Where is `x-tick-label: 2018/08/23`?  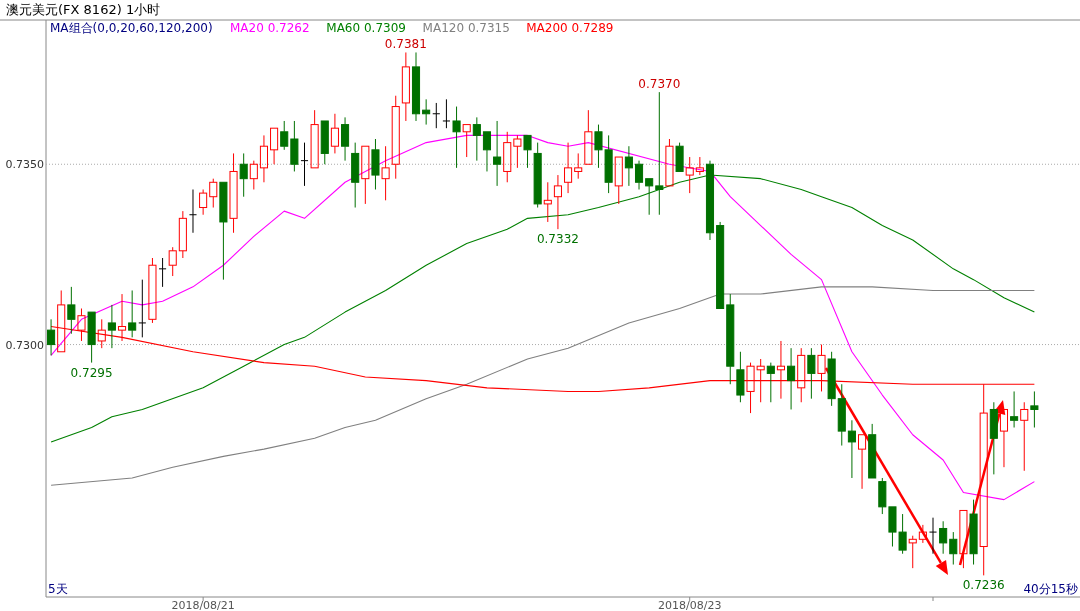 x-tick-label: 2018/08/23 is located at coordinates (690, 605).